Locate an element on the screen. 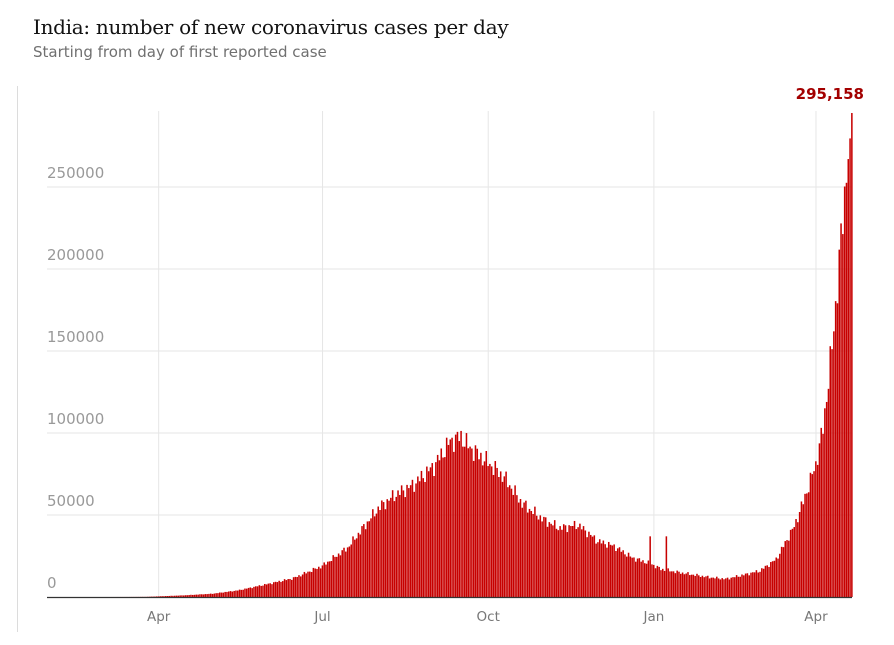  x-tick-label: Jul is located at coordinates (321, 617).